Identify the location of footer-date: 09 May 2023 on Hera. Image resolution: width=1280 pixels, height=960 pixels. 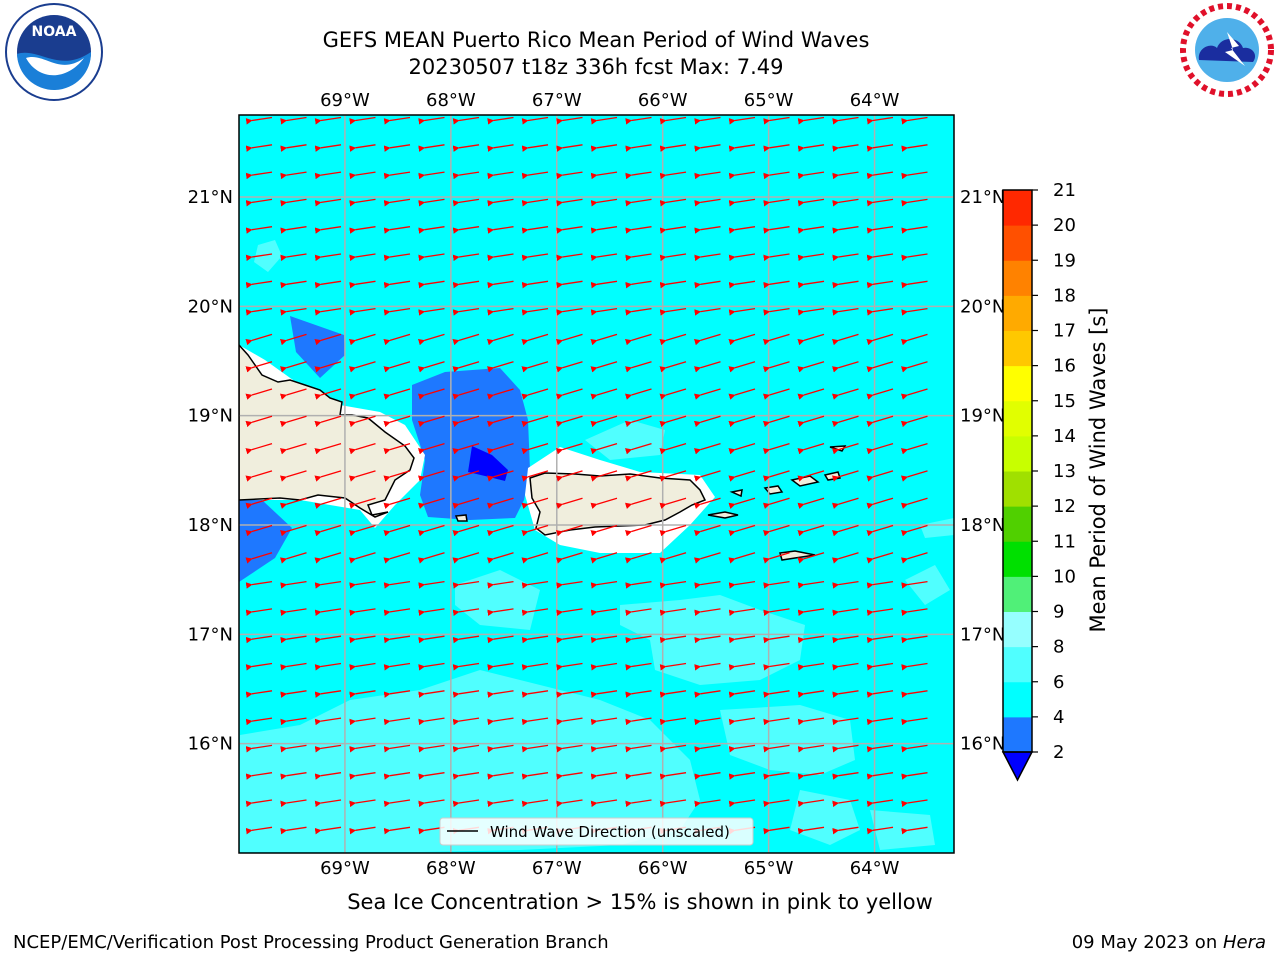
(1169, 942).